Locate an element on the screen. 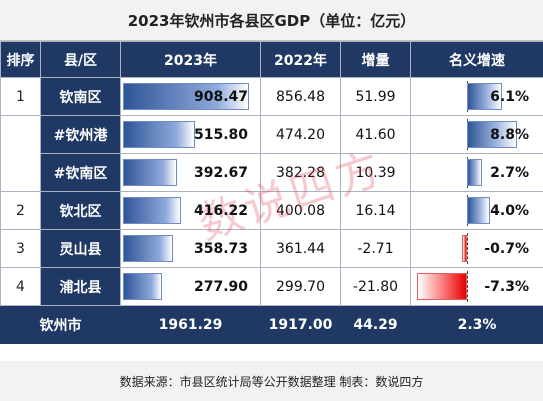 The height and width of the screenshot is (401, 543). county-cell: 钦南区 is located at coordinates (80, 96).